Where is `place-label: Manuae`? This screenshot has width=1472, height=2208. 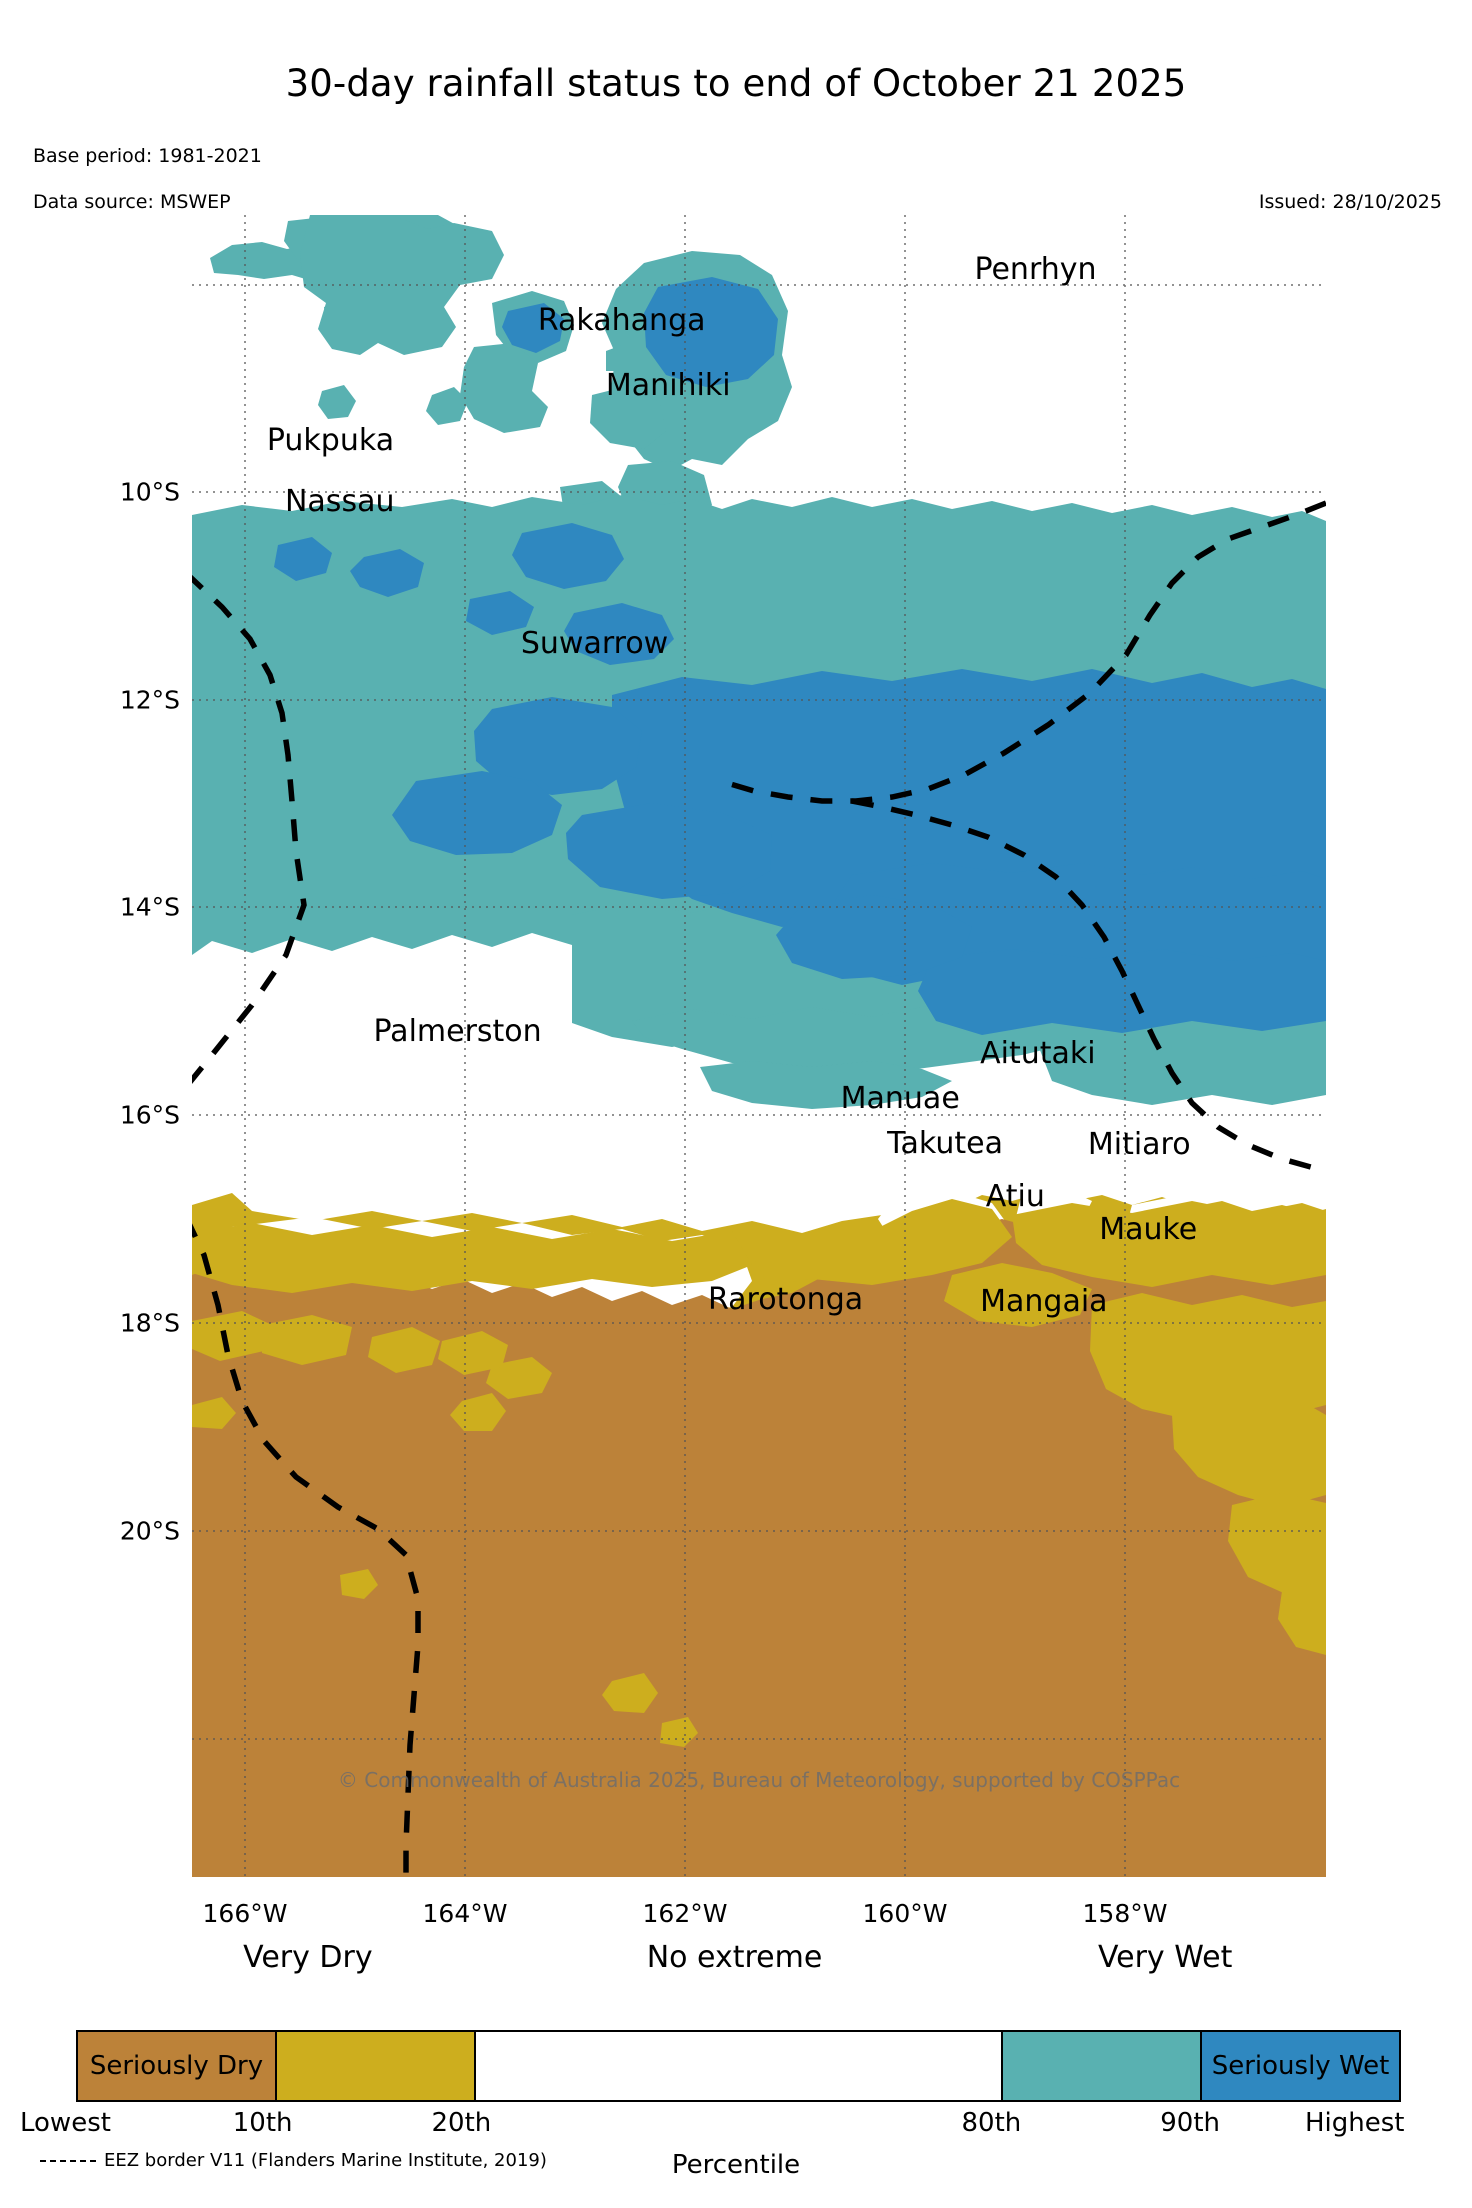
place-label: Manuae is located at coordinates (900, 1098).